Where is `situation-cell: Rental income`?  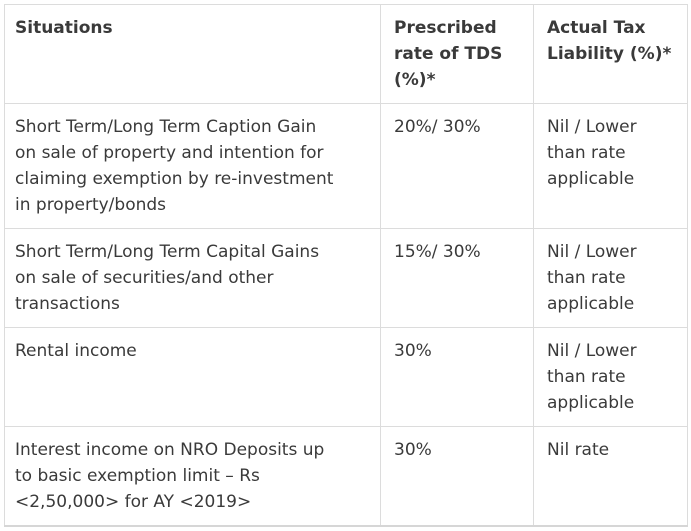
situation-cell: Rental income is located at coordinates (192, 377).